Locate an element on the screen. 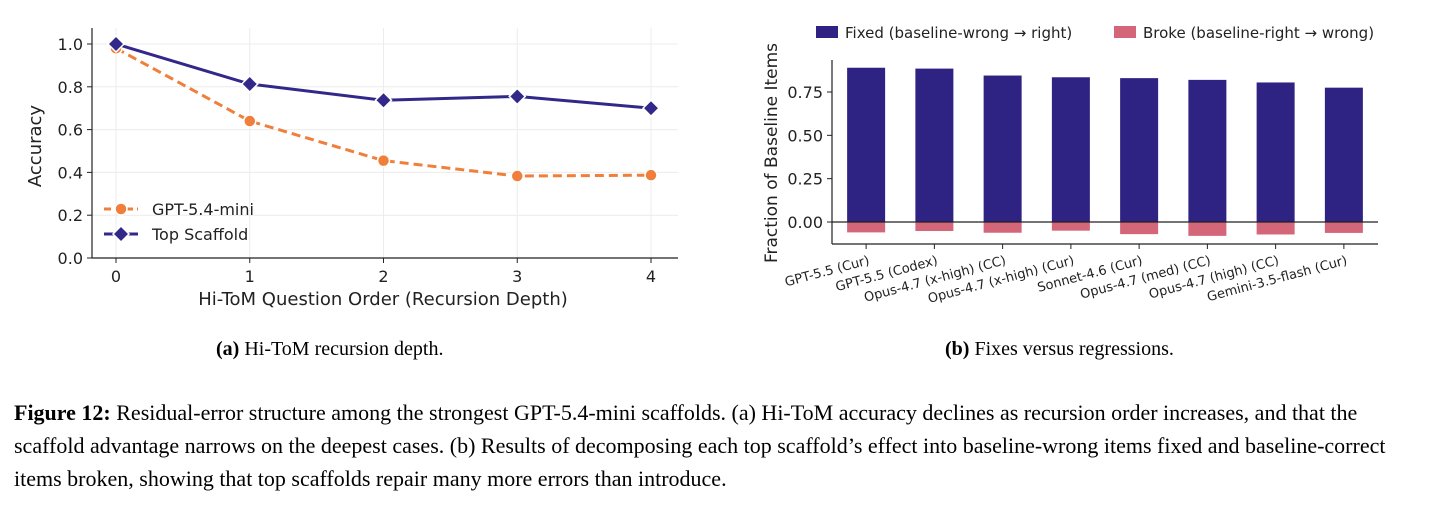  x-tick-label: 3 is located at coordinates (517, 276).